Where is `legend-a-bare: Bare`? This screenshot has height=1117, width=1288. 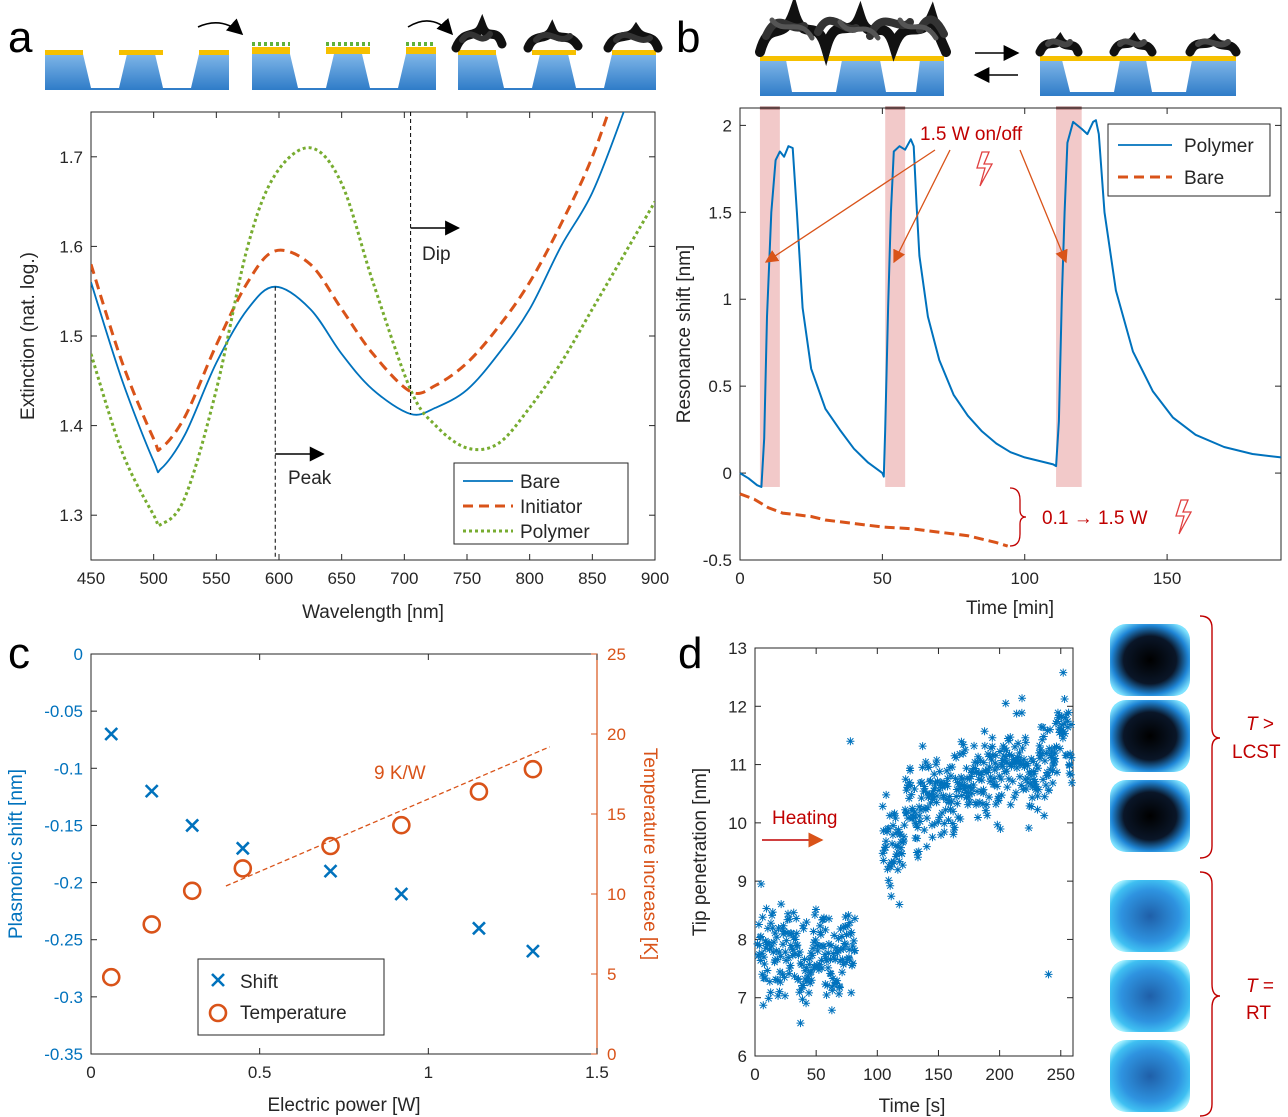
legend-a-bare: Bare is located at coordinates (540, 482).